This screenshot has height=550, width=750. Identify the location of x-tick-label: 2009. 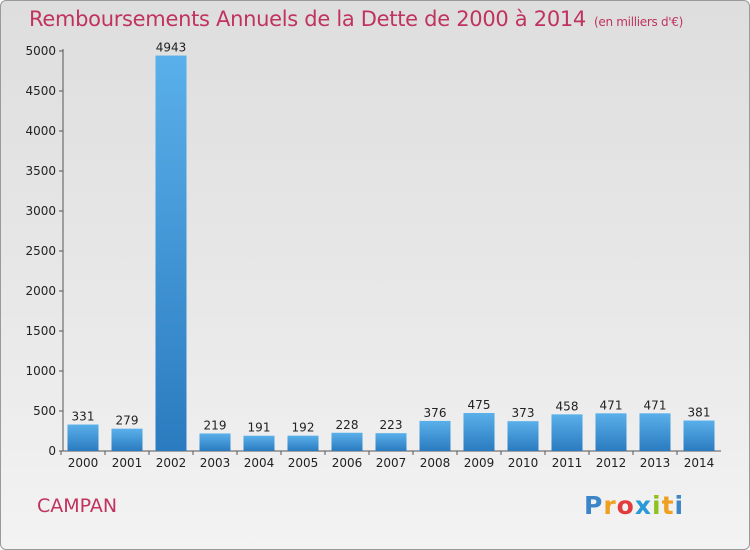
(479, 463).